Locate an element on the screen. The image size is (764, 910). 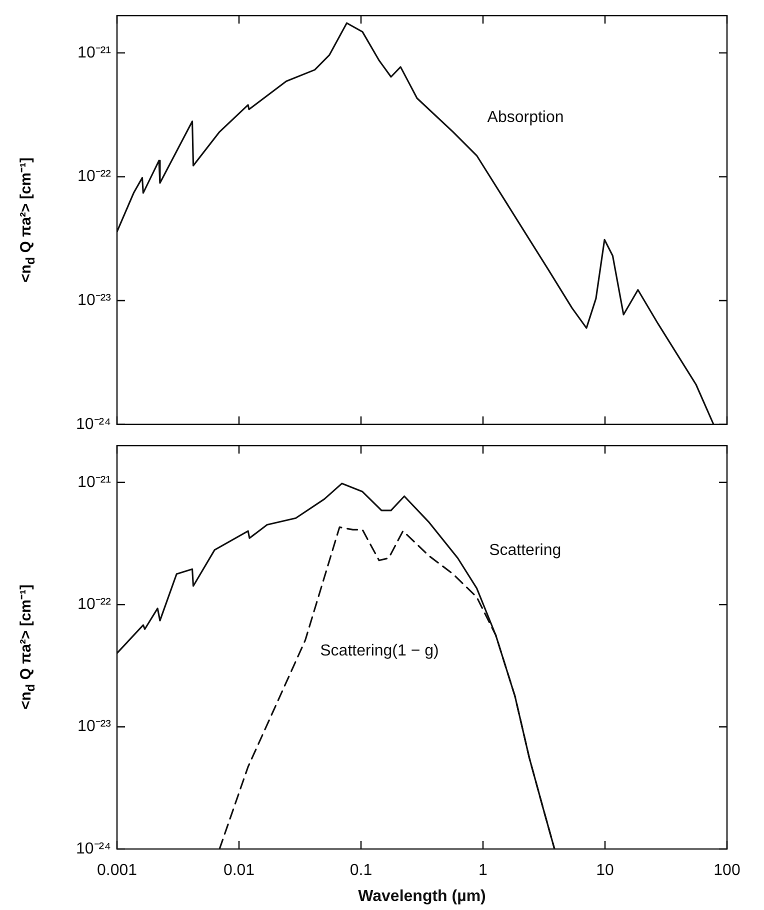
x-tick-label: 1 is located at coordinates (483, 871).